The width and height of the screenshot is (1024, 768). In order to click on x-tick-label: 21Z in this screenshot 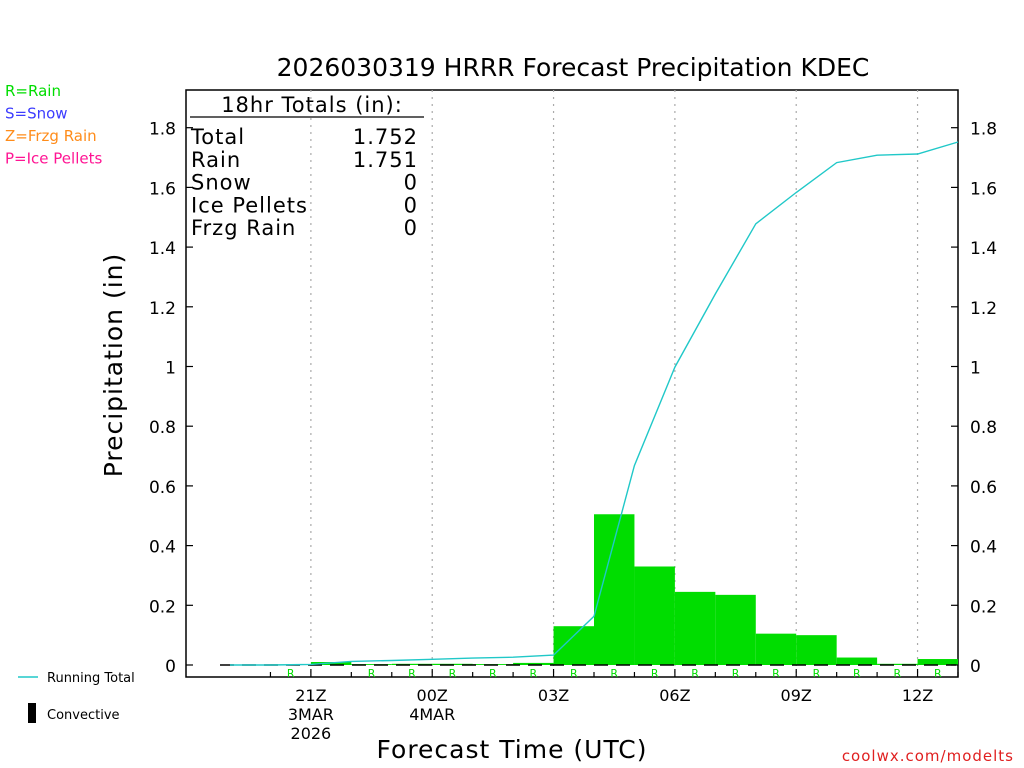, I will do `click(310, 695)`.